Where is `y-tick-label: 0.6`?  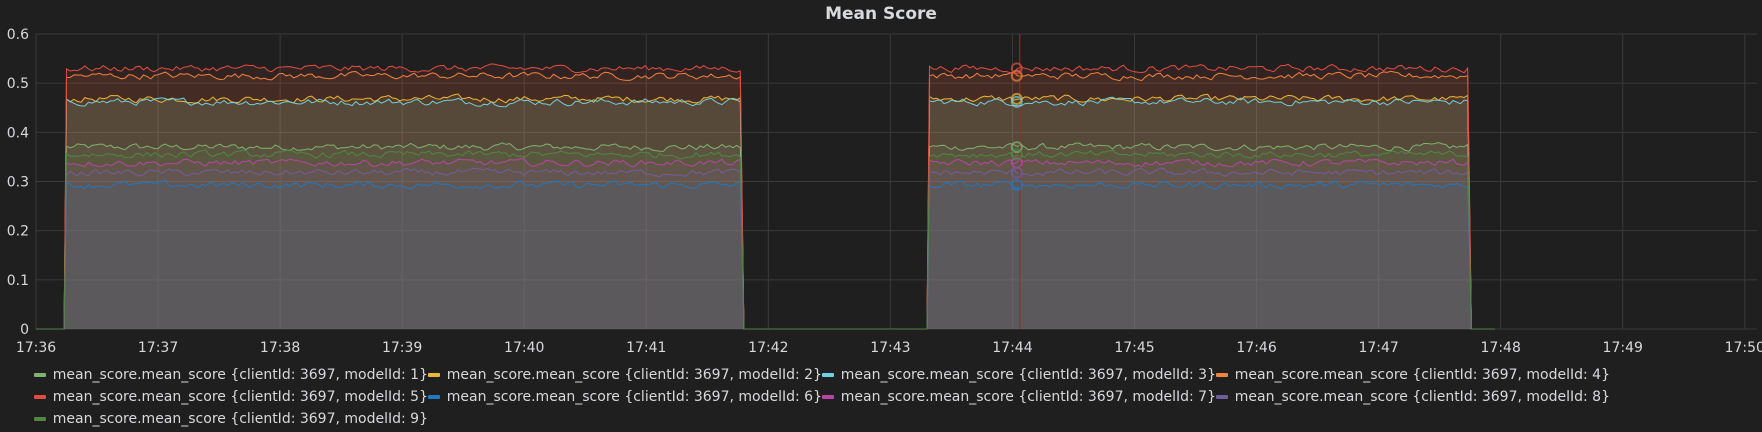 y-tick-label: 0.6 is located at coordinates (18, 35).